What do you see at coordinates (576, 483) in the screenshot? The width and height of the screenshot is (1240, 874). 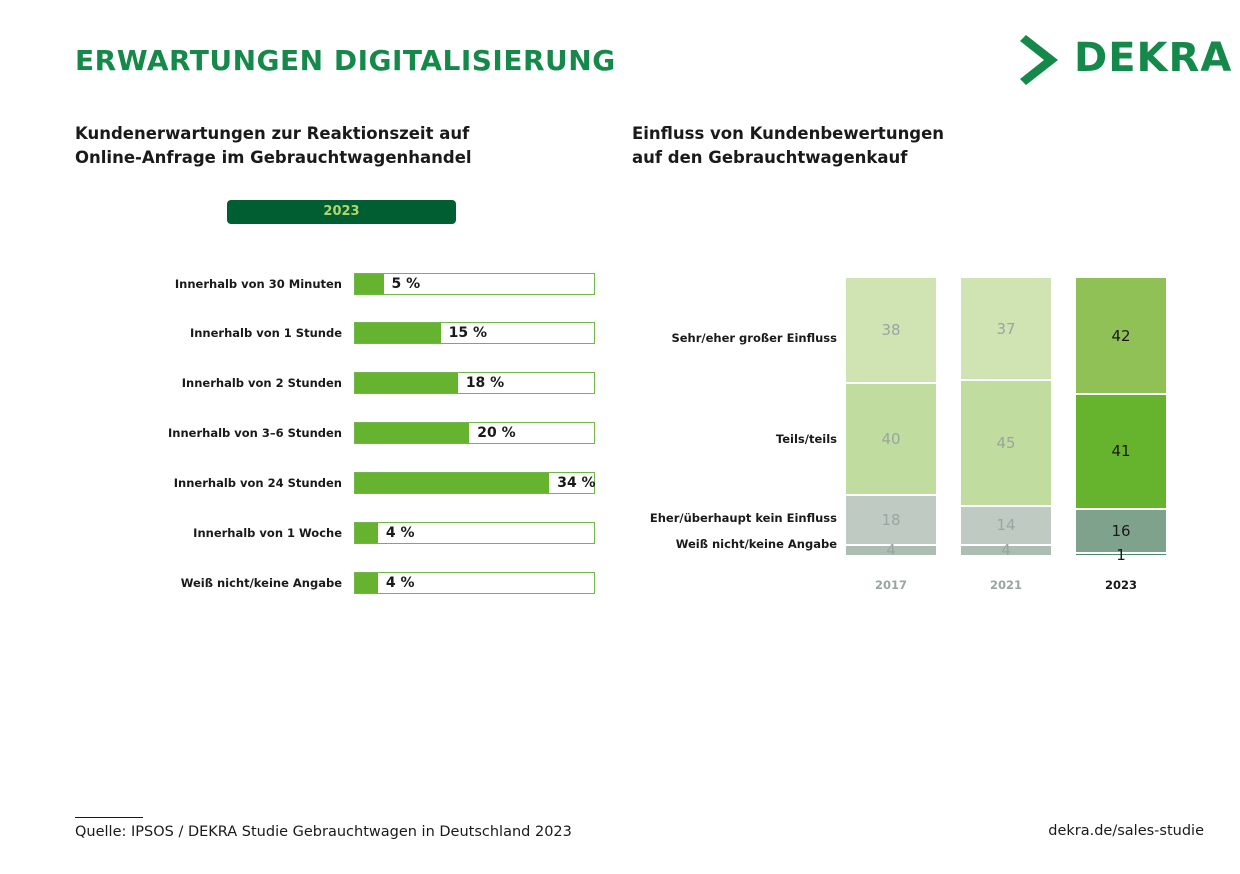 I see `hbar-value-label: 34 %` at bounding box center [576, 483].